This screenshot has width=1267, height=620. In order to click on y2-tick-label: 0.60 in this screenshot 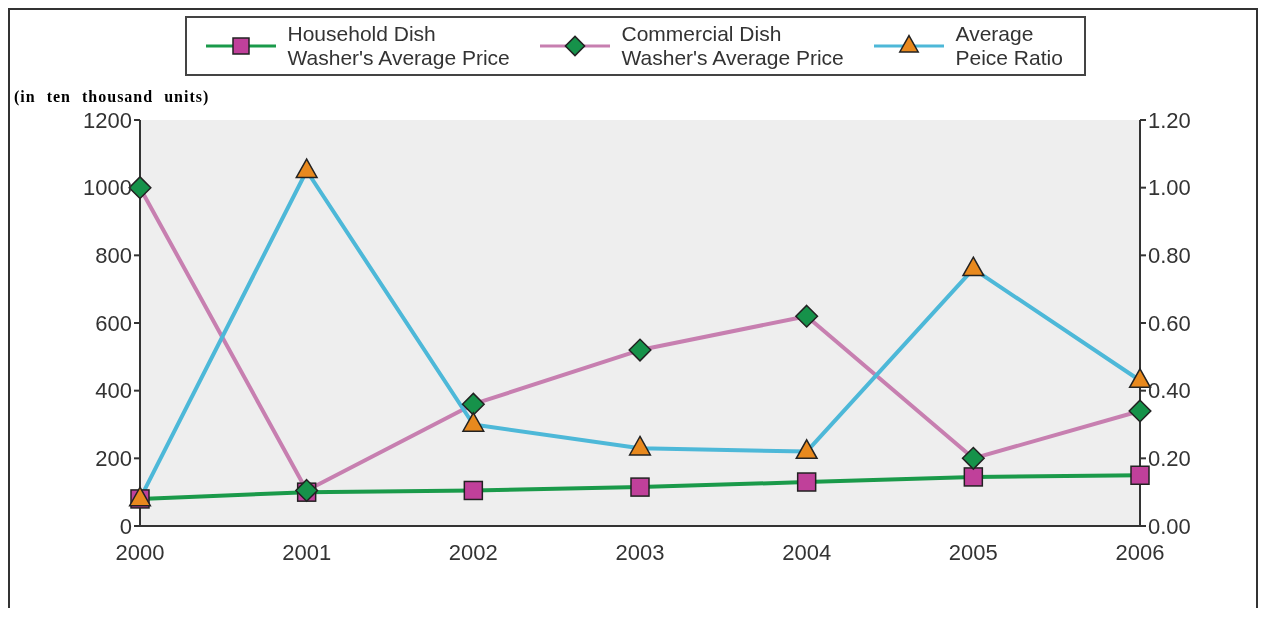, I will do `click(1169, 323)`.